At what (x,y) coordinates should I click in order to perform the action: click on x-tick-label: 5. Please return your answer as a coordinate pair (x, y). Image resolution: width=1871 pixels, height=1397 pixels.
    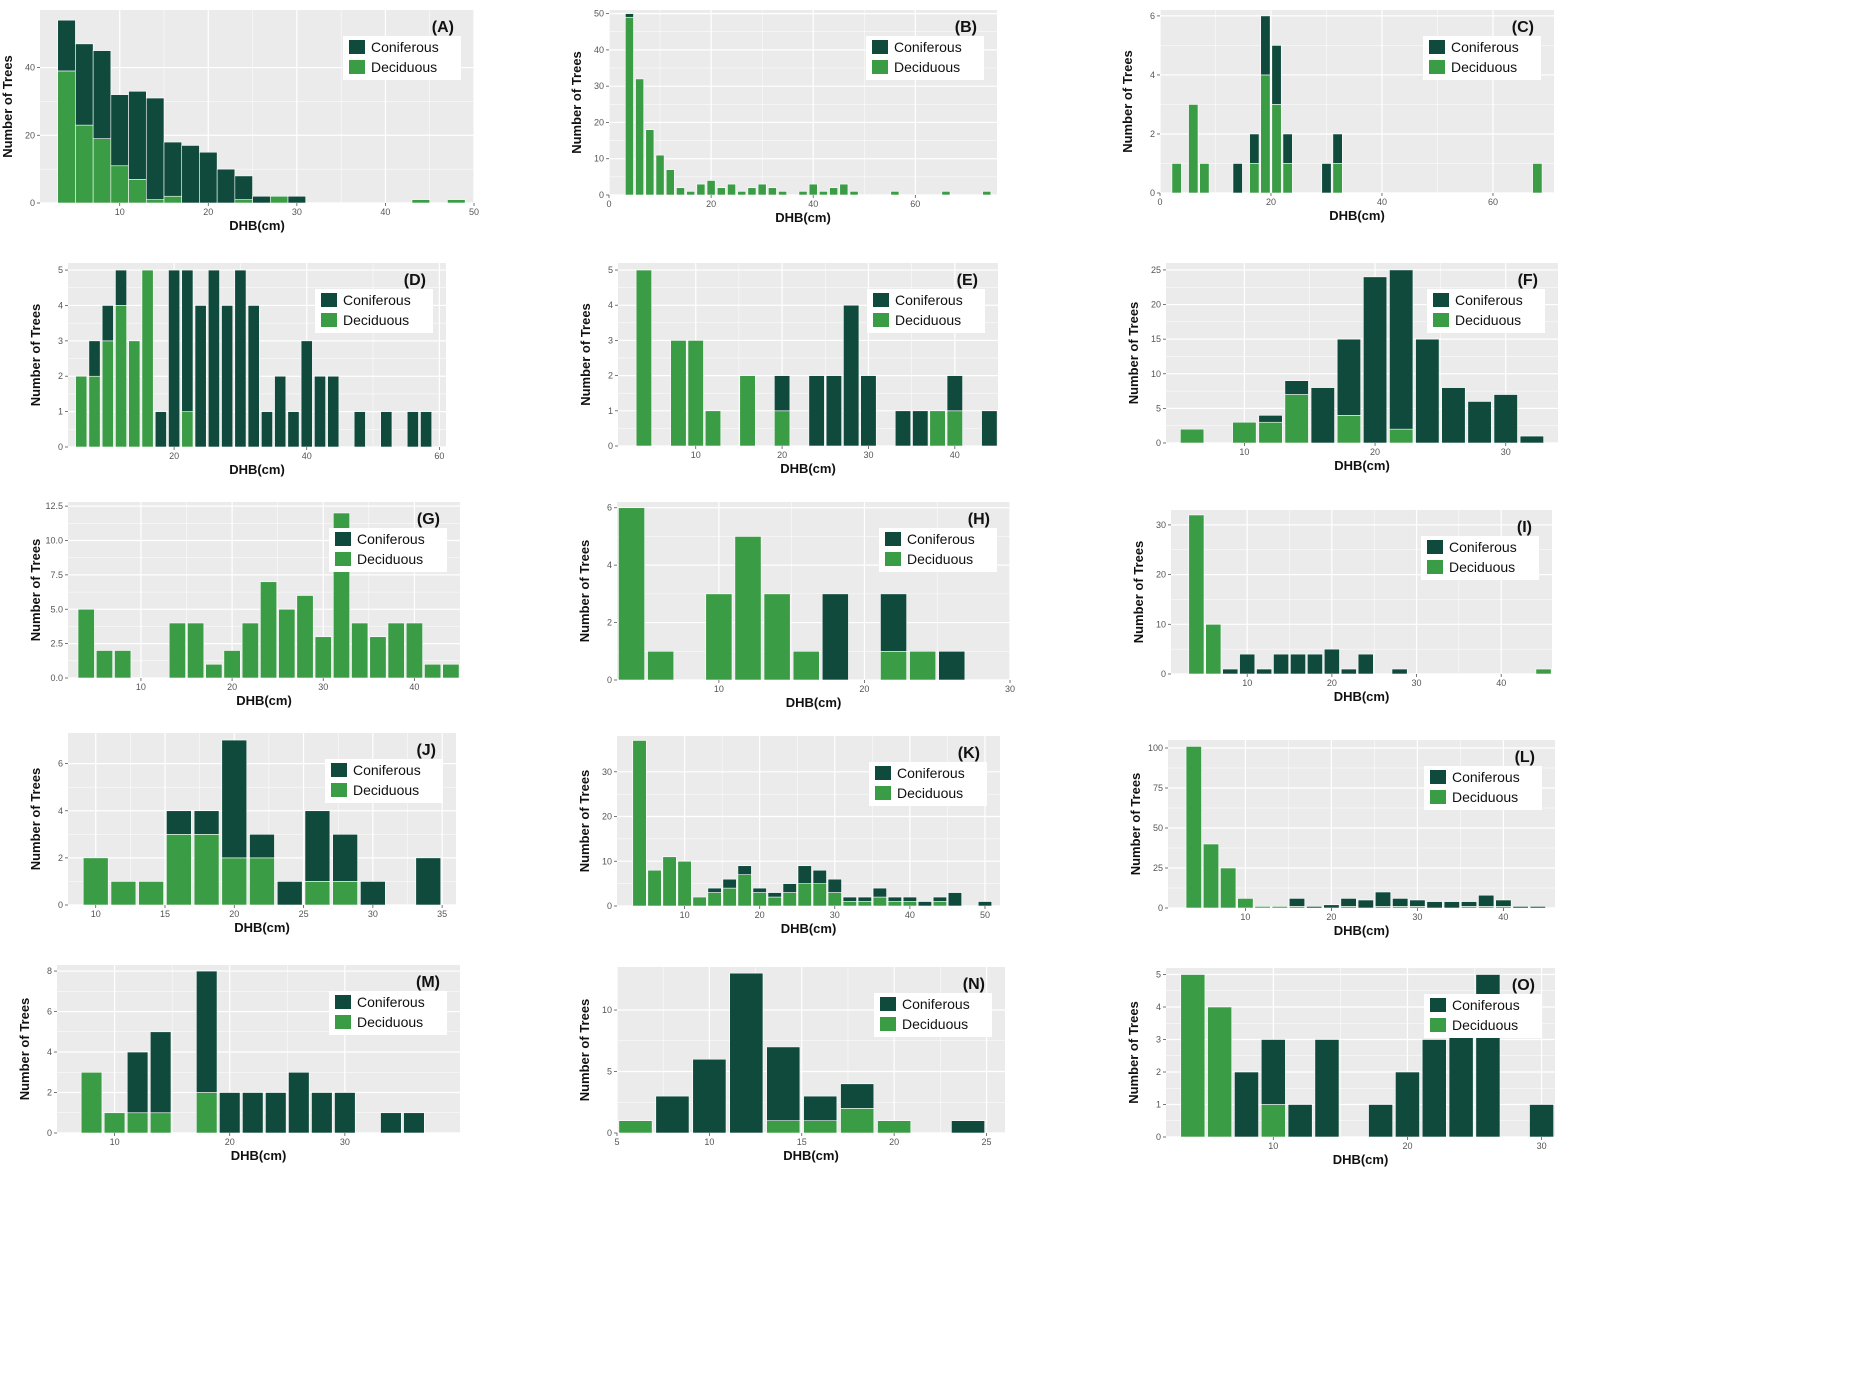
    Looking at the image, I should click on (616, 1142).